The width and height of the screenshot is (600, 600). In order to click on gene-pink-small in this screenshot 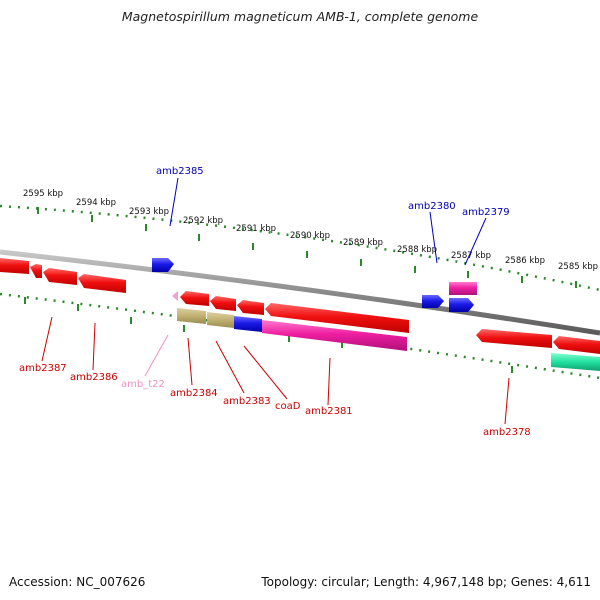, I will do `click(175, 296)`.